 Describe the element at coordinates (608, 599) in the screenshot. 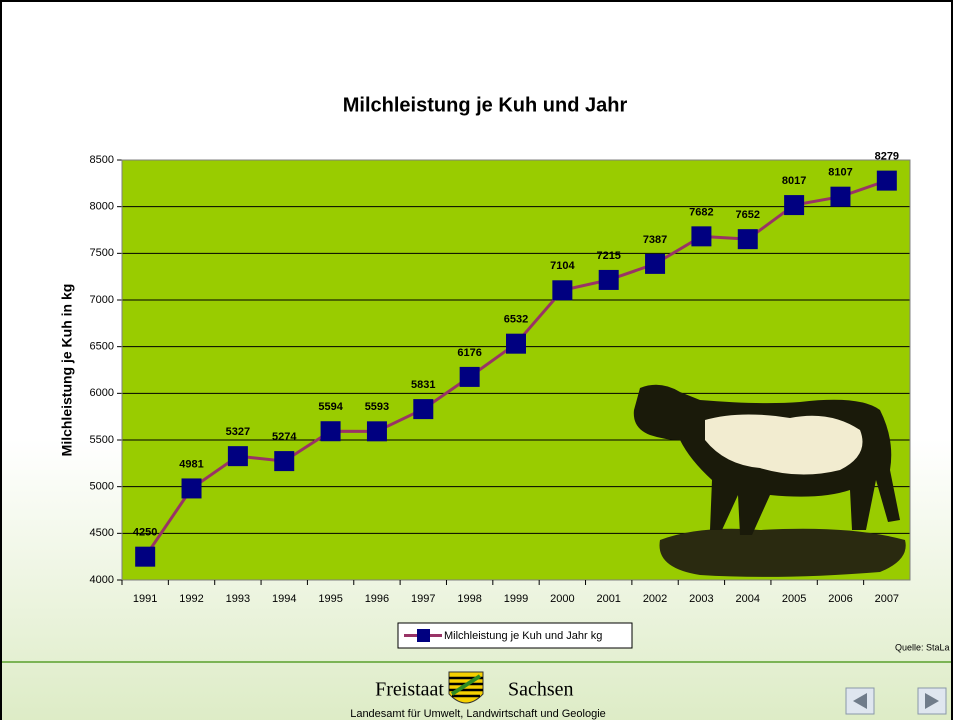

I see `x-tick-label: 2001` at that location.